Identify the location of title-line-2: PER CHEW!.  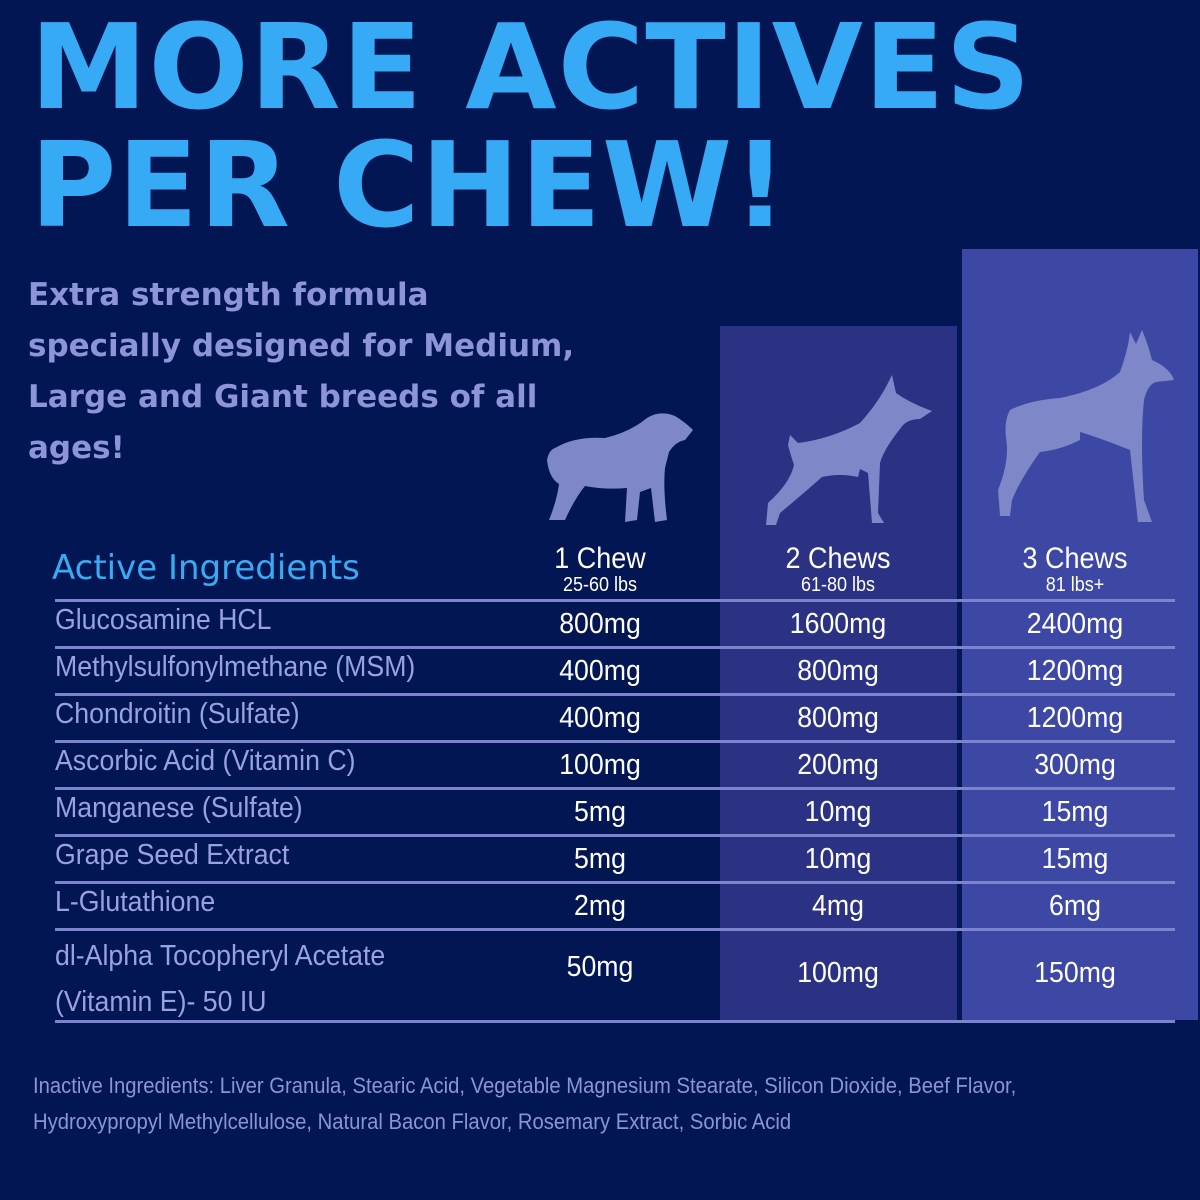
(409, 185).